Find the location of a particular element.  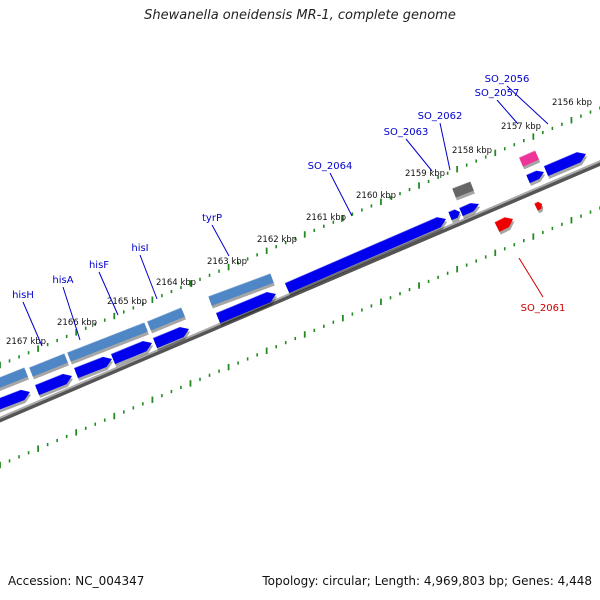

scale-label: 2163 kbp is located at coordinates (227, 262).